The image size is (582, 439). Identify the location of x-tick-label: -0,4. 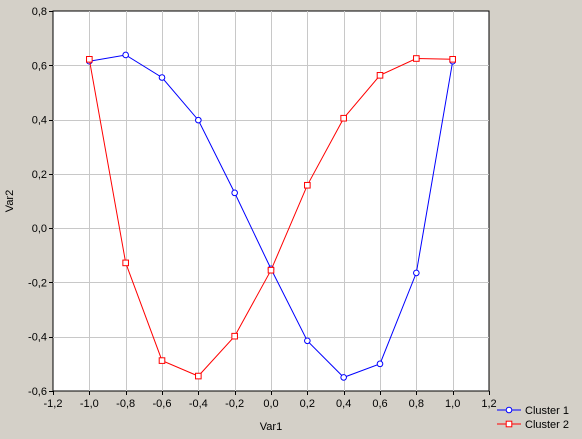
(198, 404).